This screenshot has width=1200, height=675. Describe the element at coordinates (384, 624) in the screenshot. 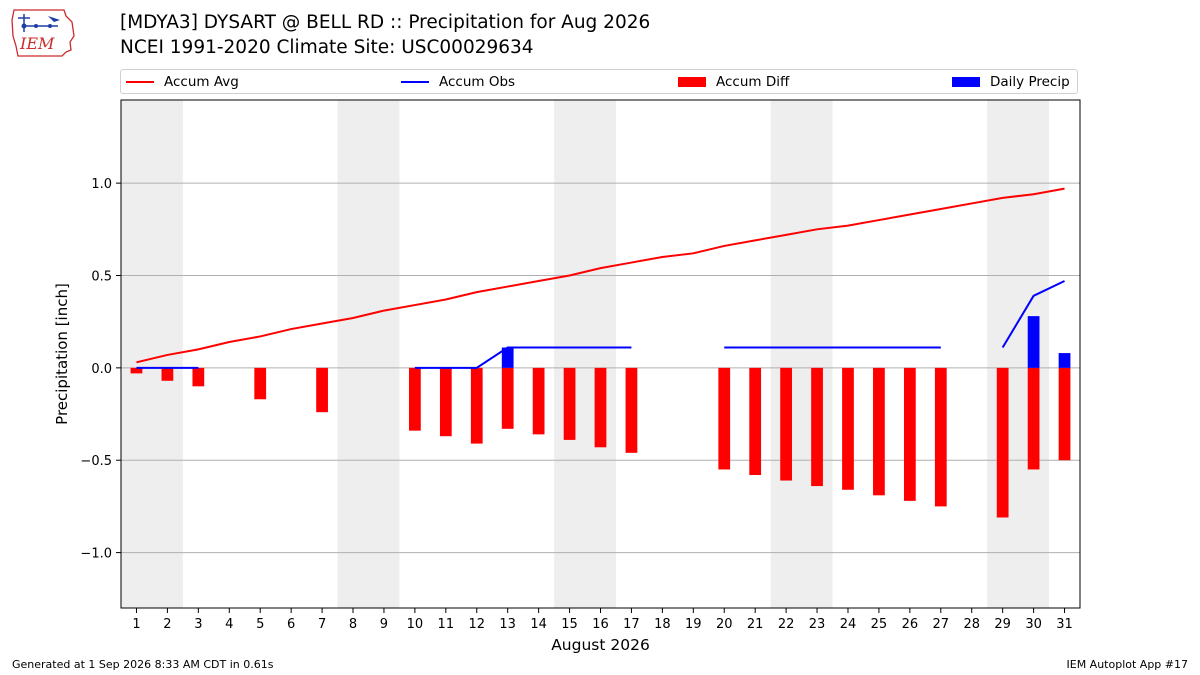

I see `x-tick-label-9: 9` at that location.